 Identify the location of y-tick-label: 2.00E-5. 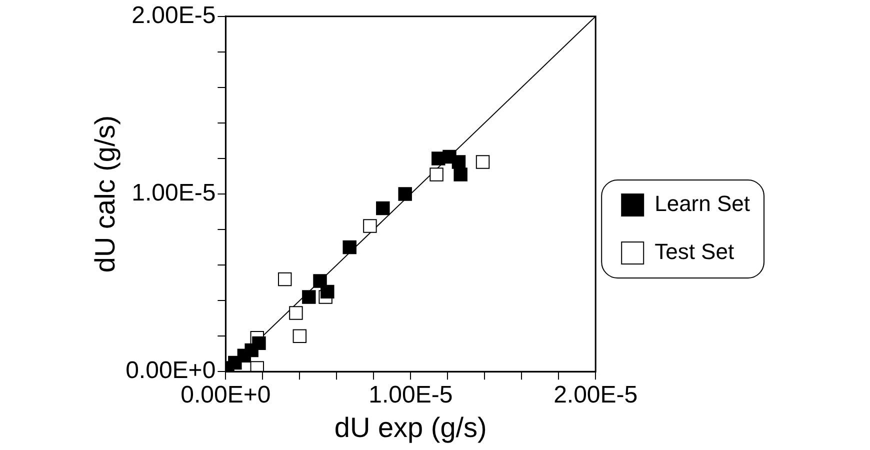
(174, 16).